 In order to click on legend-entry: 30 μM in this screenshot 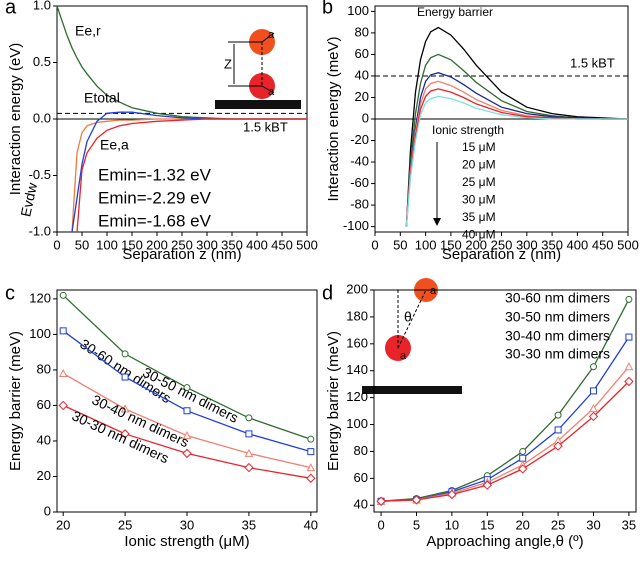, I will do `click(479, 200)`.